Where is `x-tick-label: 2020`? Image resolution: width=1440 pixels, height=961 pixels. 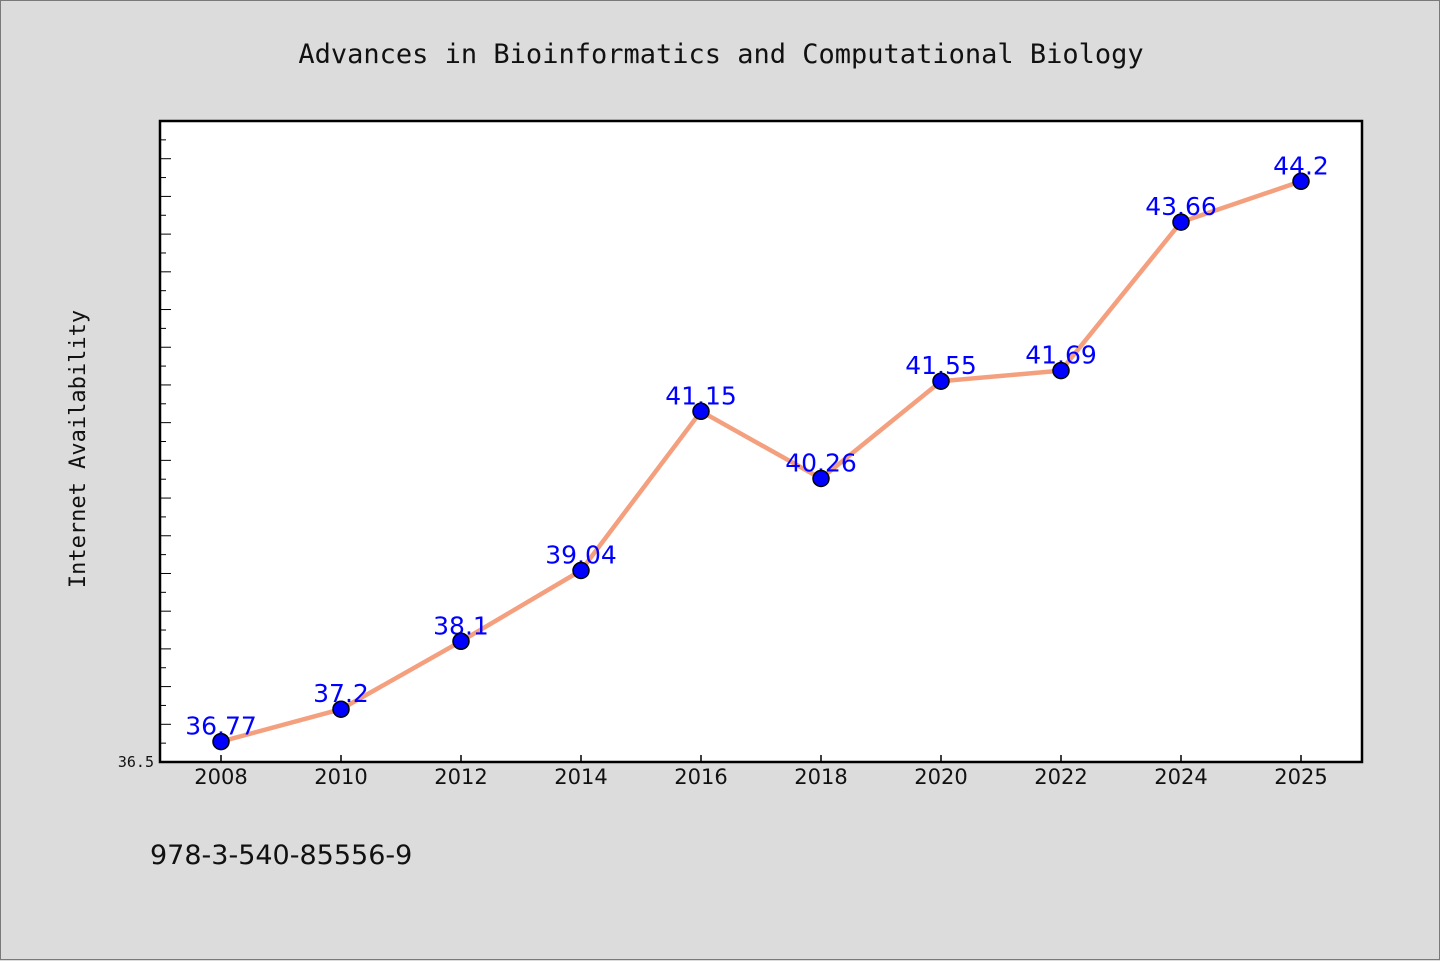 x-tick-label: 2020 is located at coordinates (940, 777).